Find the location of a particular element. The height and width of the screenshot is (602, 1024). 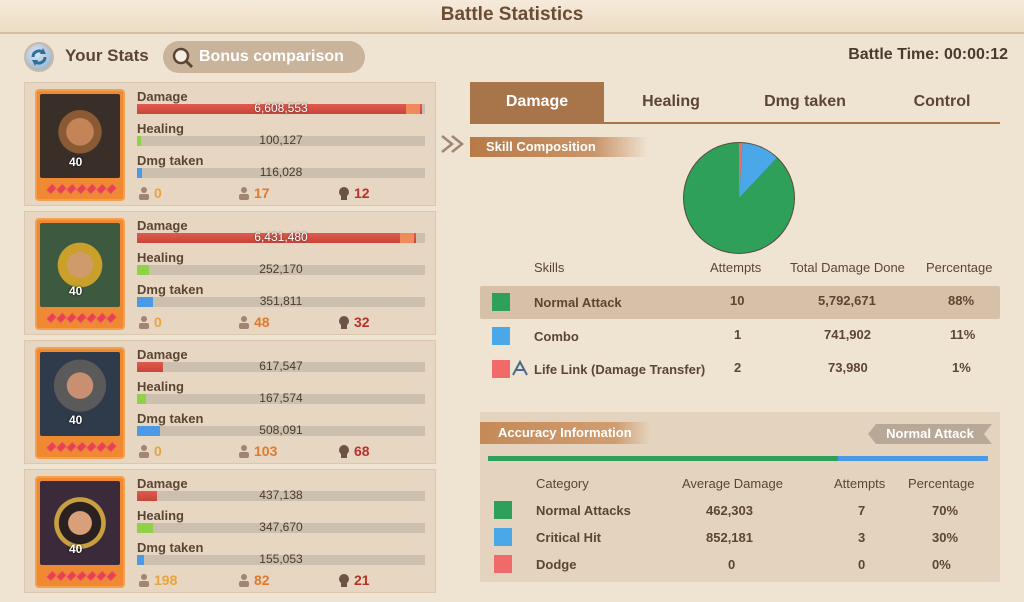

skill-name: Combo is located at coordinates (556, 336).